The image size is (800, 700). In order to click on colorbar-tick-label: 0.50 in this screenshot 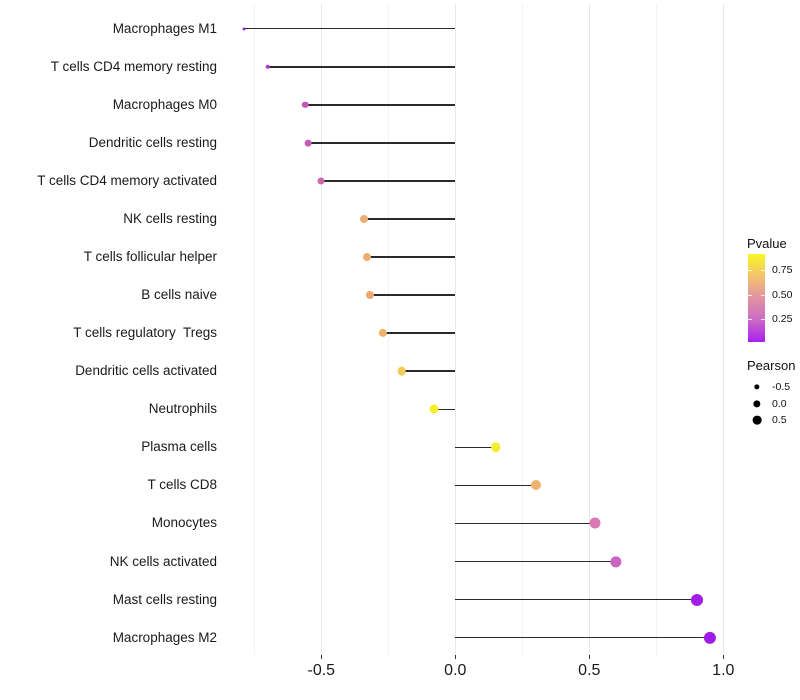, I will do `click(782, 294)`.